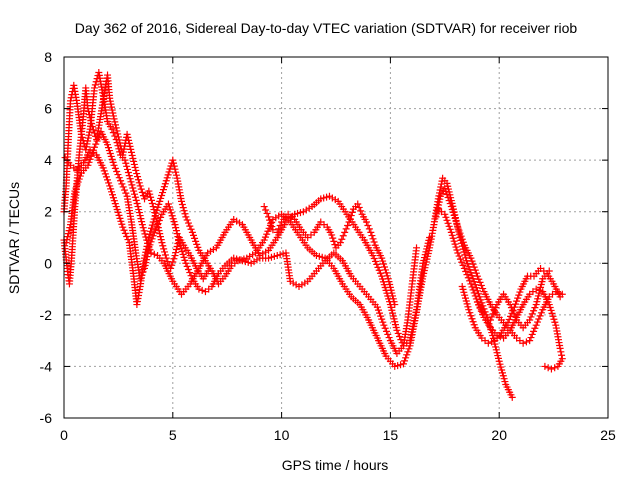 The image size is (640, 480). Describe the element at coordinates (499, 435) in the screenshot. I see `x-tick-label: 20` at that location.